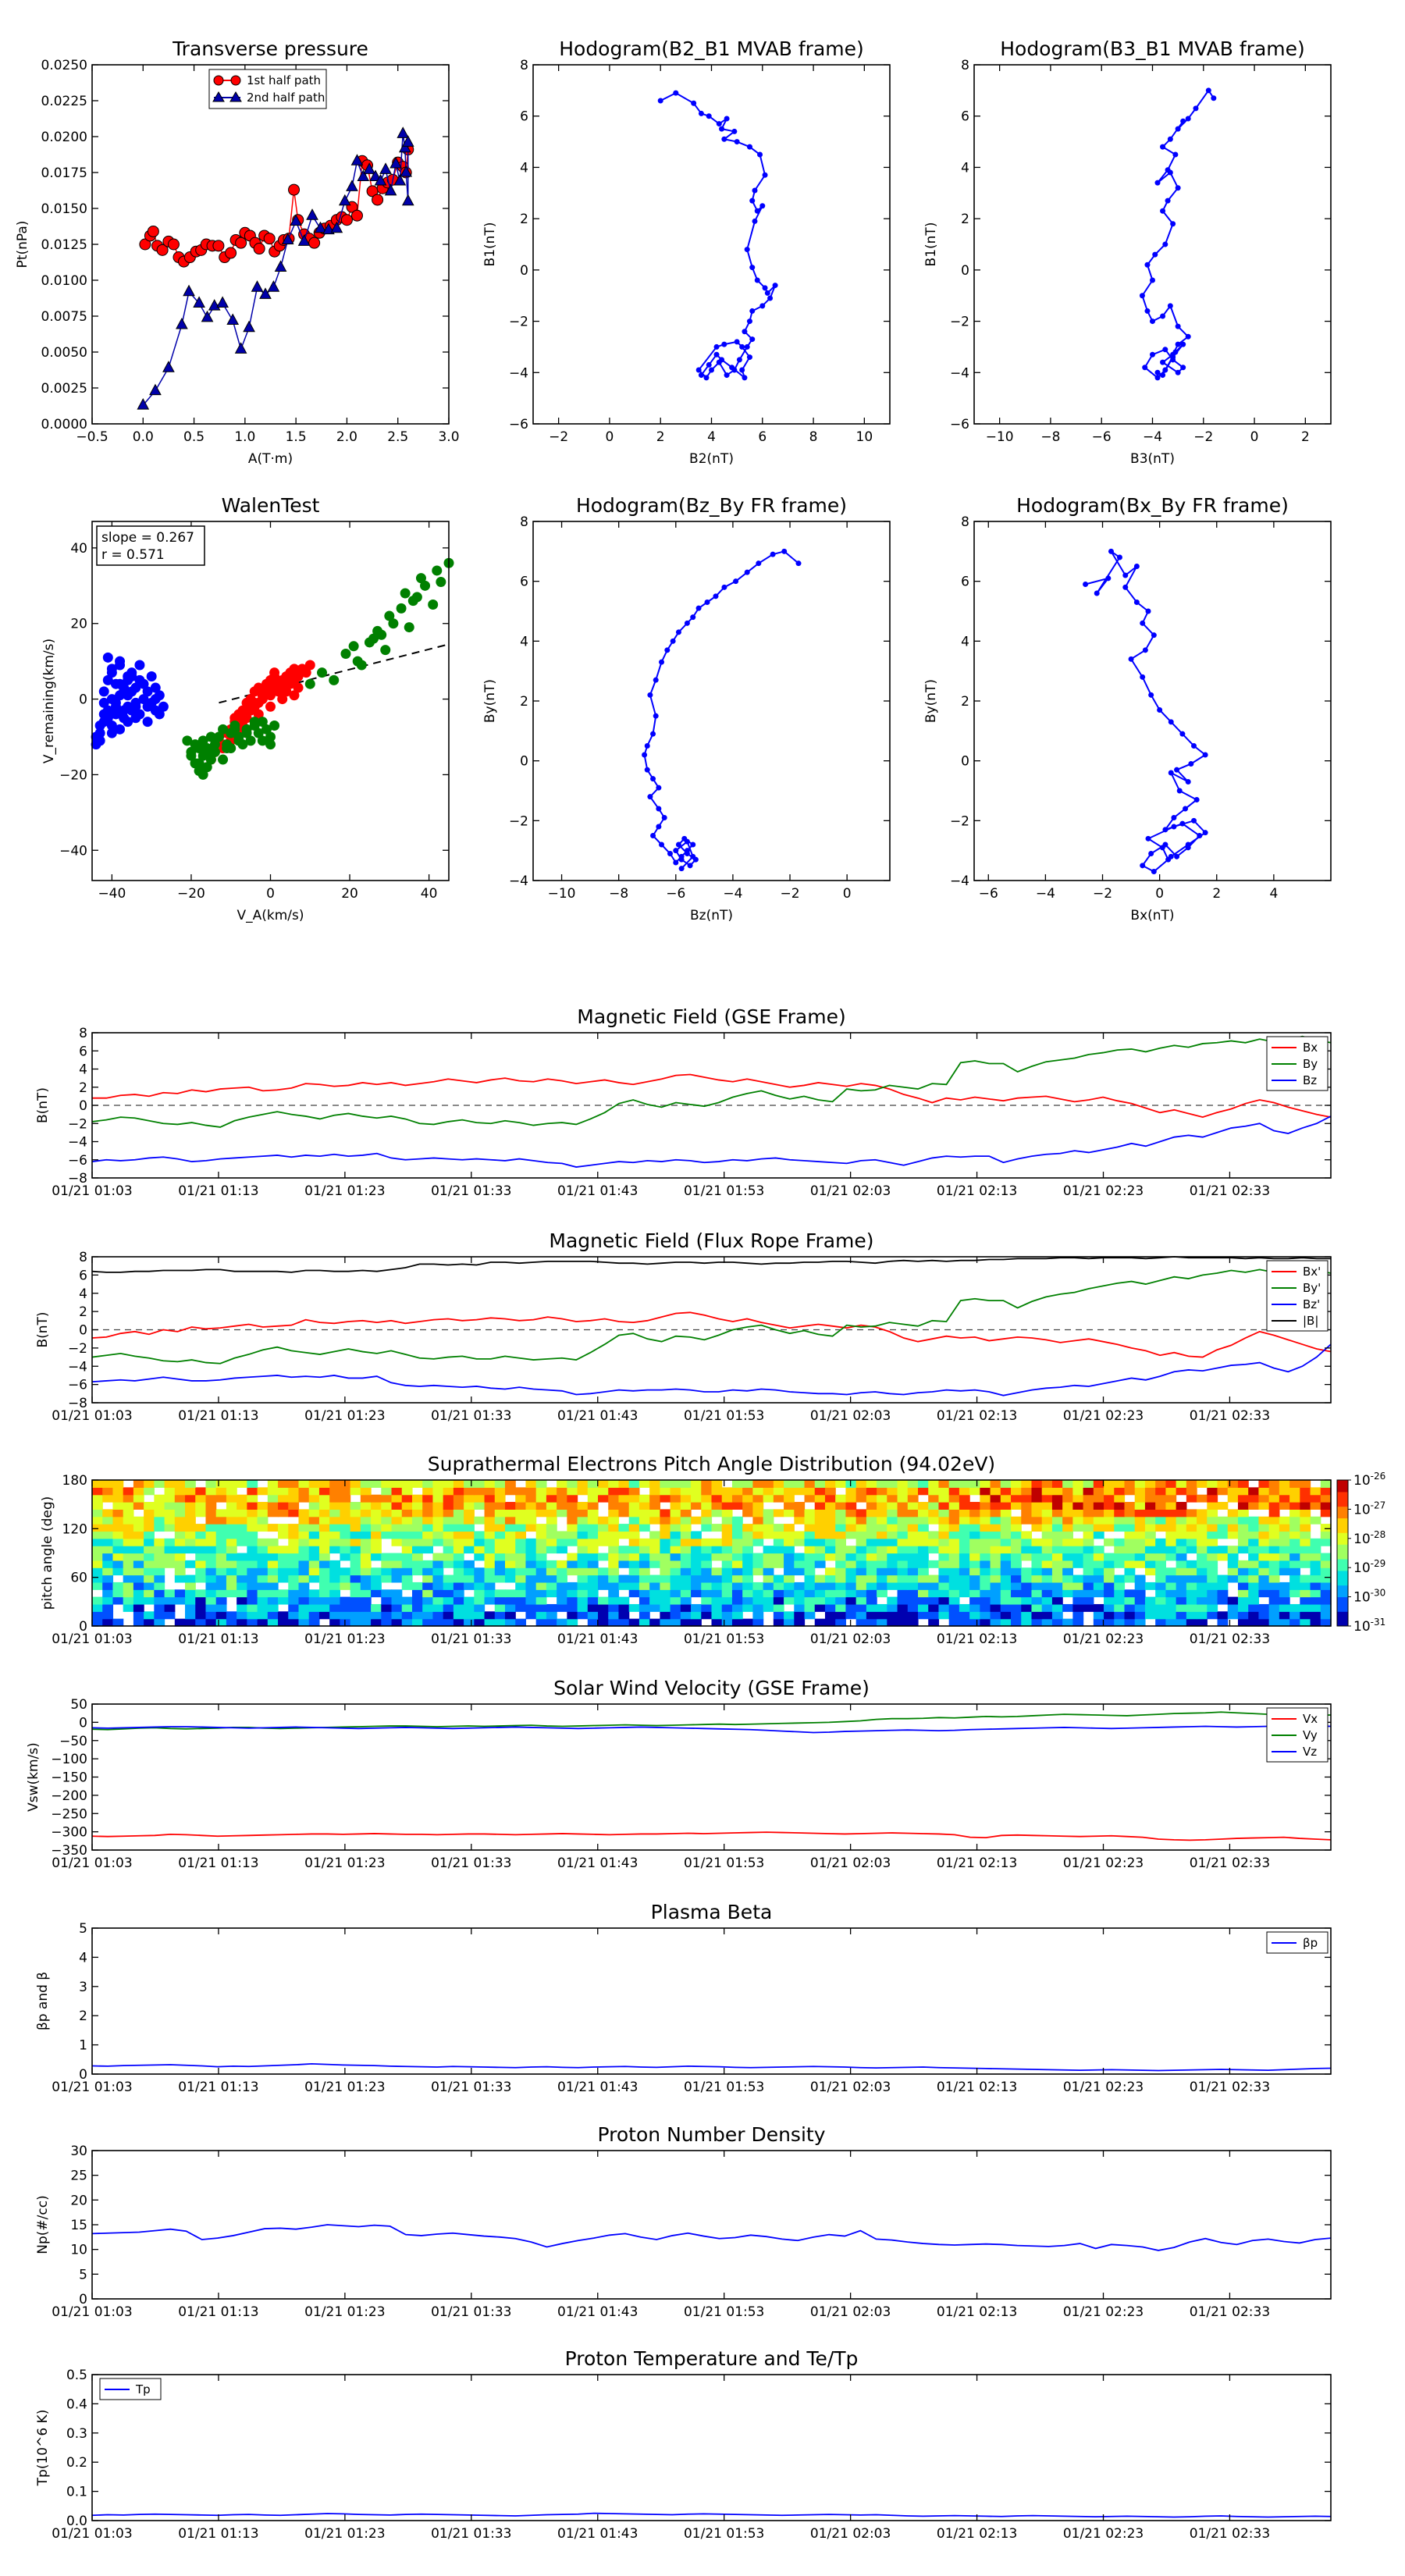 This screenshot has width=1405, height=2576. What do you see at coordinates (965, 582) in the screenshot?
I see `y-tick-label: 6` at bounding box center [965, 582].